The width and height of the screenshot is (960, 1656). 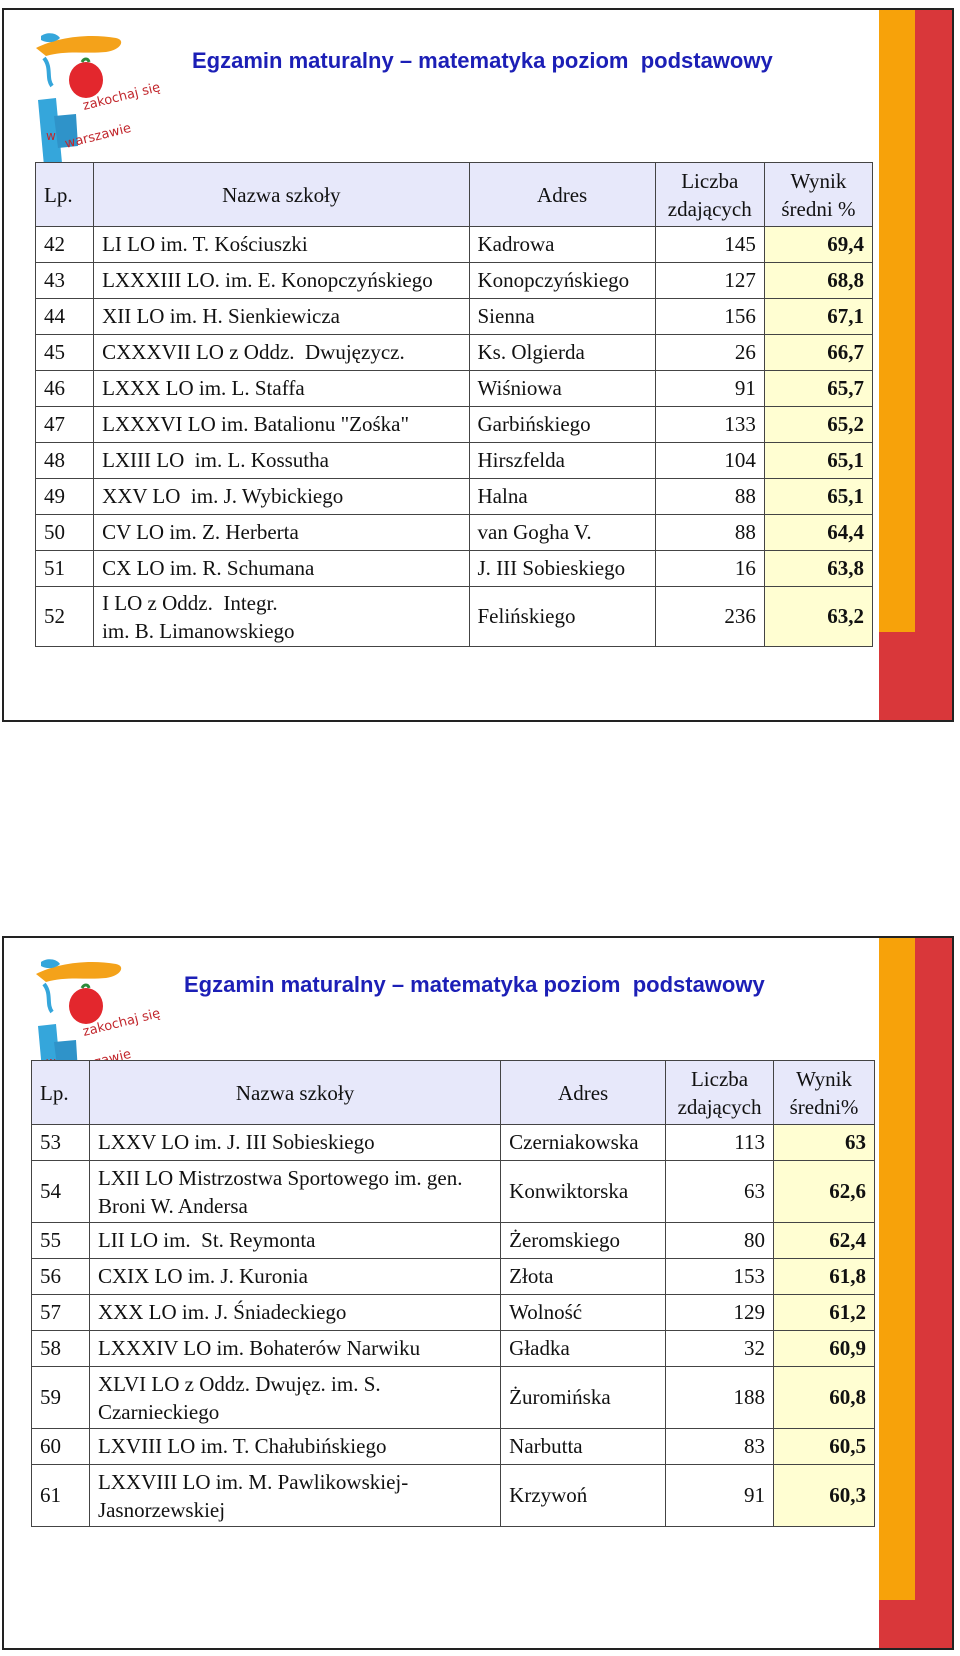 I want to click on header-lp: Lp., so click(x=64, y=194).